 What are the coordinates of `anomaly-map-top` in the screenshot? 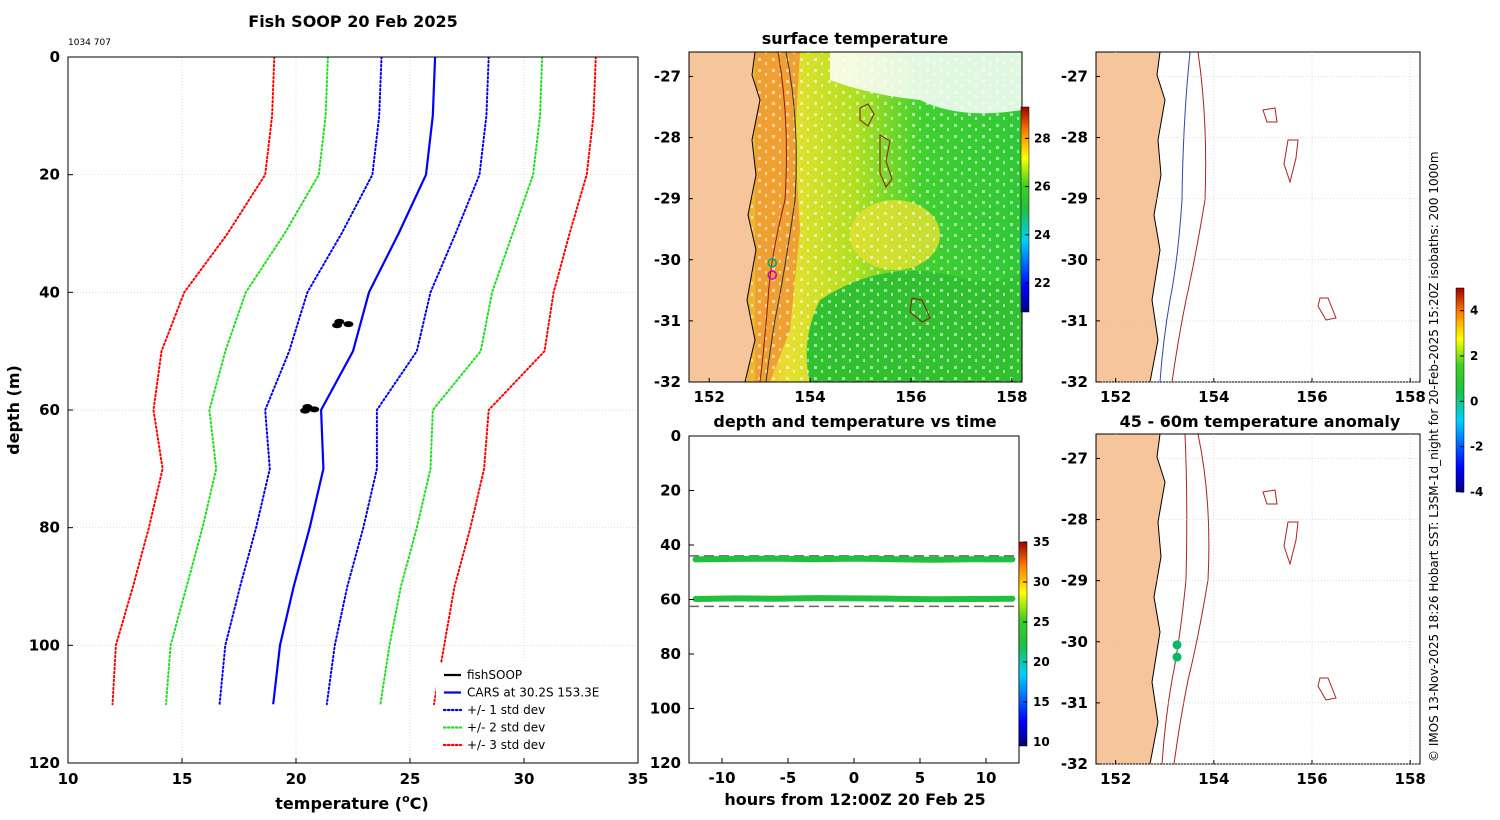 It's located at (1258, 217).